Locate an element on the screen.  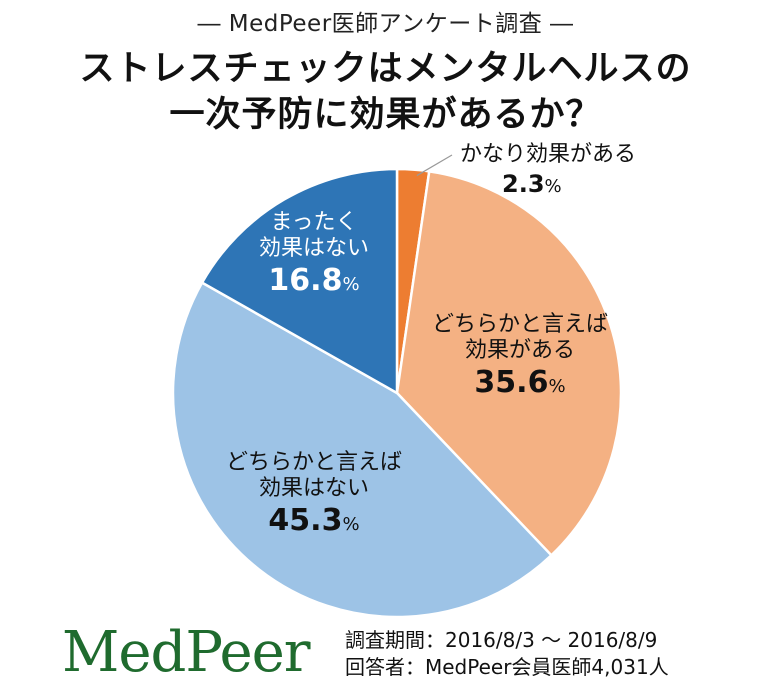
slice-name-somewhat-ineffective-1: どちらかと言えば is located at coordinates (313, 462).